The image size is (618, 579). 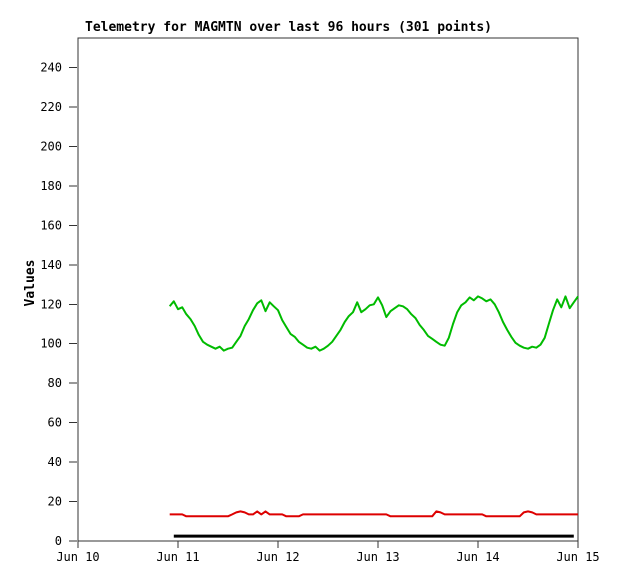 What do you see at coordinates (51, 265) in the screenshot?
I see `y-tick-label: 140` at bounding box center [51, 265].